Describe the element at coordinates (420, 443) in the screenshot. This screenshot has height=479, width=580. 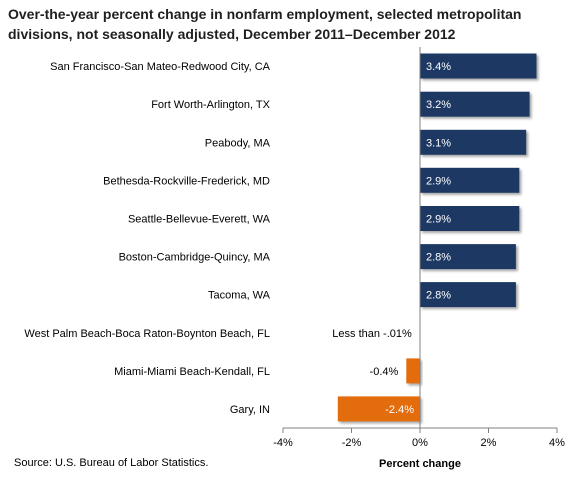
I see `x-tick-label-2: 0%` at that location.